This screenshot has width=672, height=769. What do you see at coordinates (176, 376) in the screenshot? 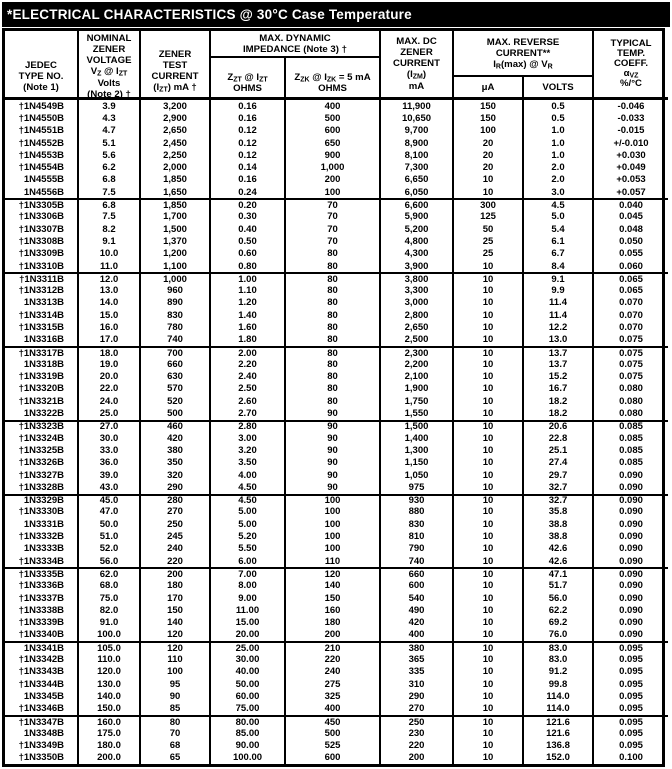
I see `value-cell: 630` at bounding box center [176, 376].